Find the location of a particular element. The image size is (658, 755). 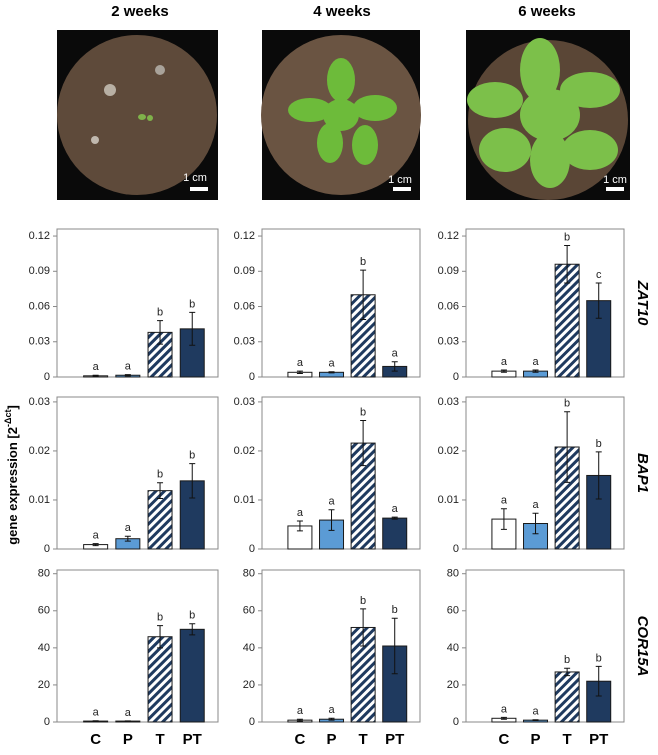

column-title: 6 weeks is located at coordinates (547, 11).